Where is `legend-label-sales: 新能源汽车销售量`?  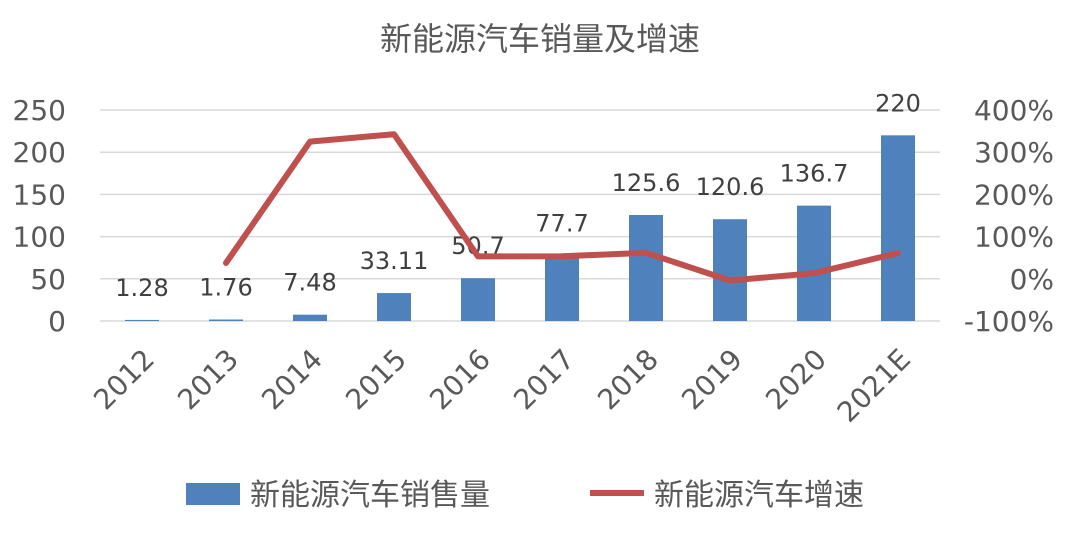 legend-label-sales: 新能源汽车销售量 is located at coordinates (370, 495).